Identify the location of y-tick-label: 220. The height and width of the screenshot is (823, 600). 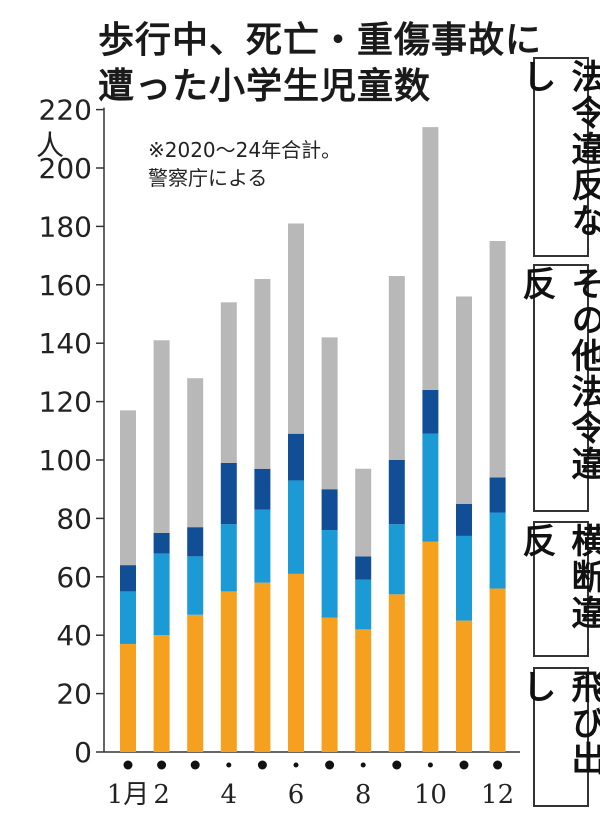
(65, 110).